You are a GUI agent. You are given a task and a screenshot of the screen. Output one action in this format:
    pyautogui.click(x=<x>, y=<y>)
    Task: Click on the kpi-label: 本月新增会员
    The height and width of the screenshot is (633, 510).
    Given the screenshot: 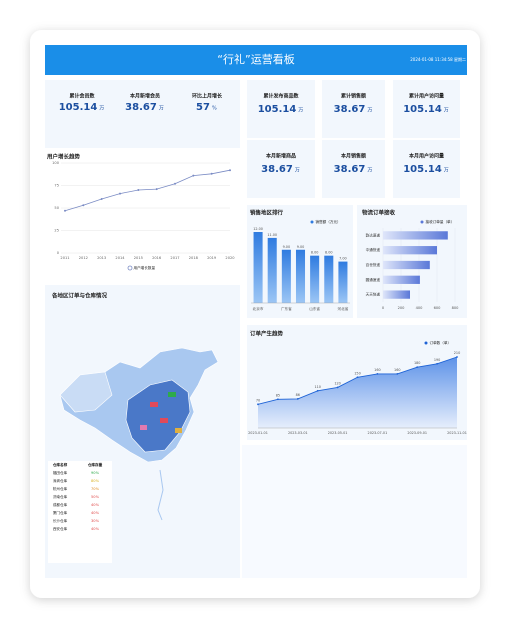 What is the action you would take?
    pyautogui.click(x=144, y=96)
    